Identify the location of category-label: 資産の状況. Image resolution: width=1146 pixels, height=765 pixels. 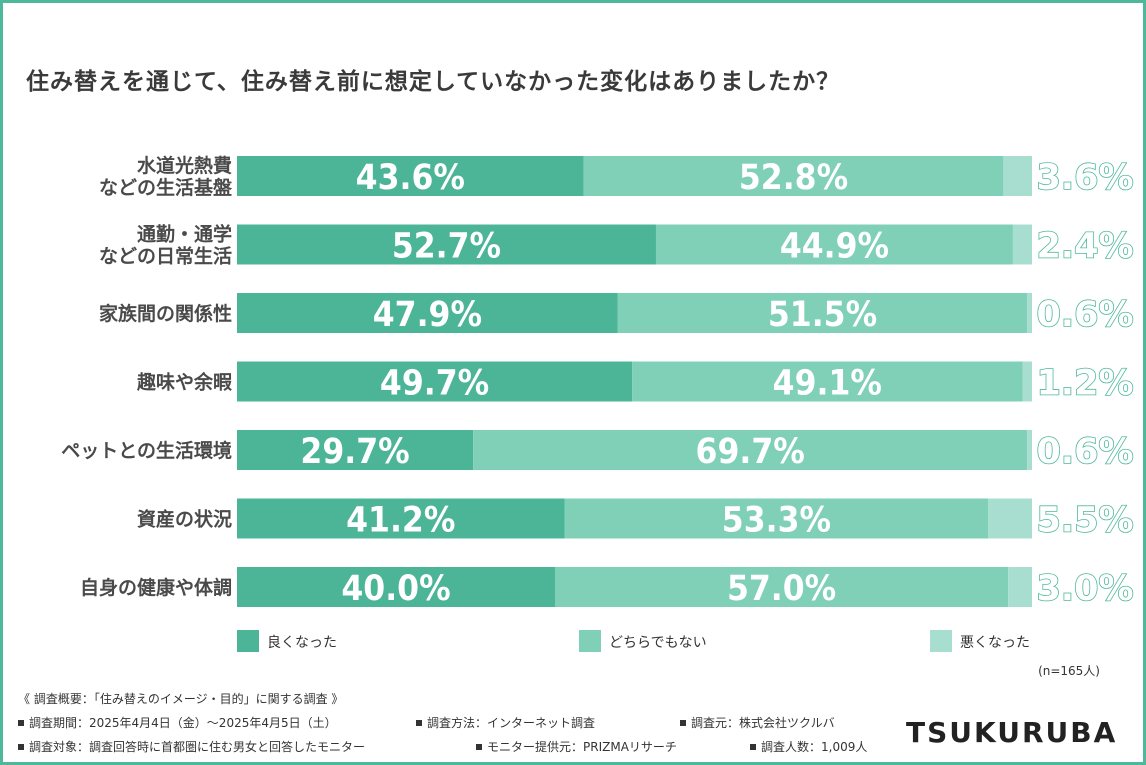
(184, 519).